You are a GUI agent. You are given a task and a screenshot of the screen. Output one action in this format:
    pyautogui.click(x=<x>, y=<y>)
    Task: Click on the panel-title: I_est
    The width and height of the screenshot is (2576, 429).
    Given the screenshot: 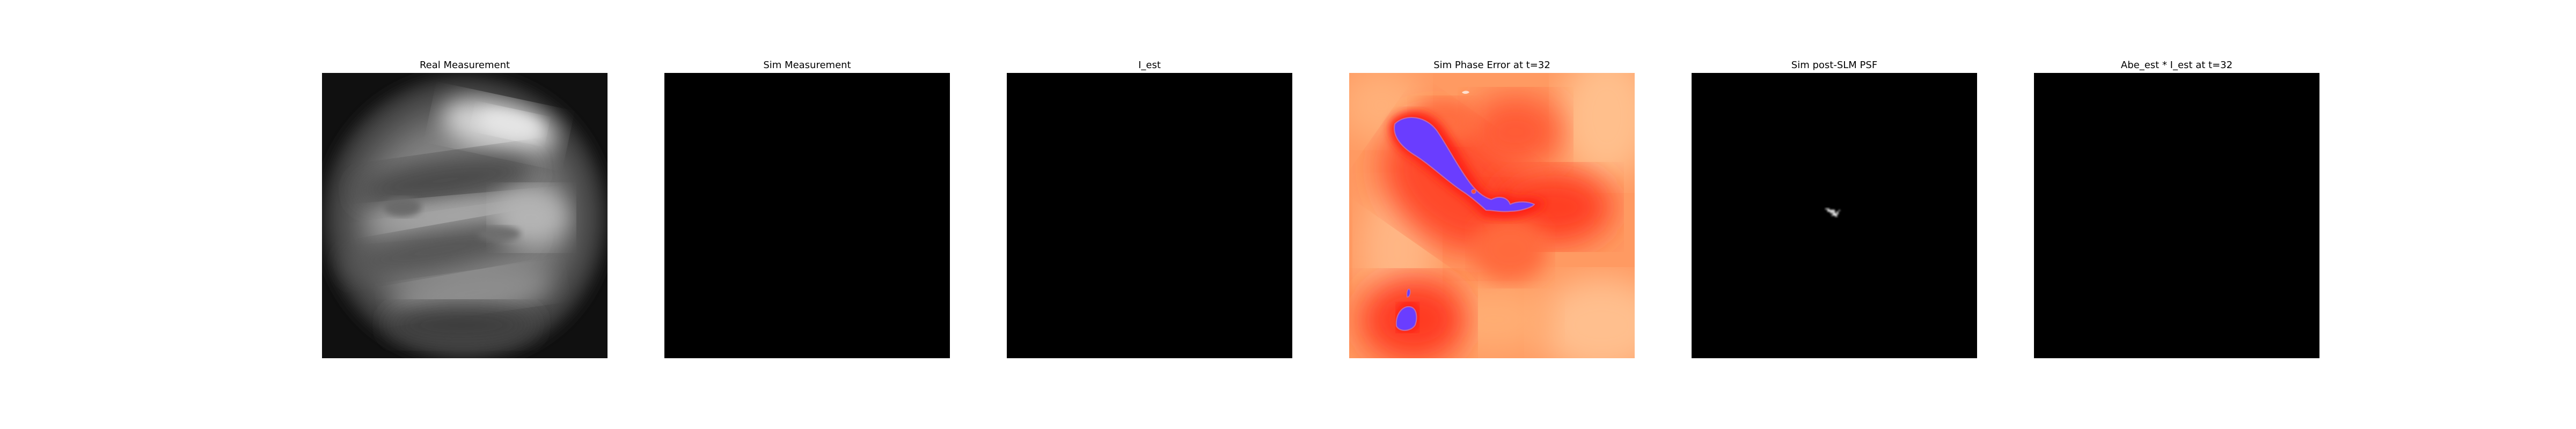 What is the action you would take?
    pyautogui.click(x=1149, y=65)
    